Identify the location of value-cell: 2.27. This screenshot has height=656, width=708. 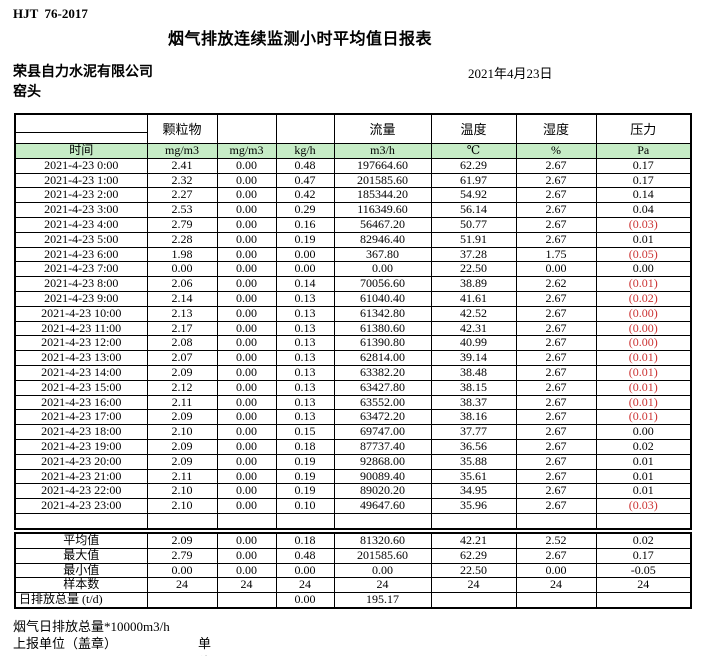
(182, 195).